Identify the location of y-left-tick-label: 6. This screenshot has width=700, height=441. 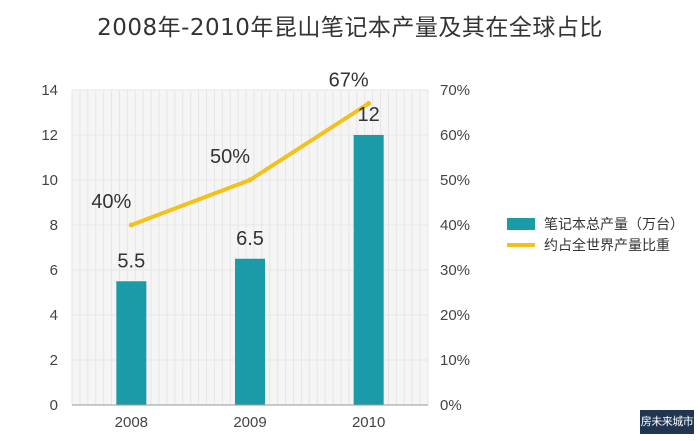
(54, 270).